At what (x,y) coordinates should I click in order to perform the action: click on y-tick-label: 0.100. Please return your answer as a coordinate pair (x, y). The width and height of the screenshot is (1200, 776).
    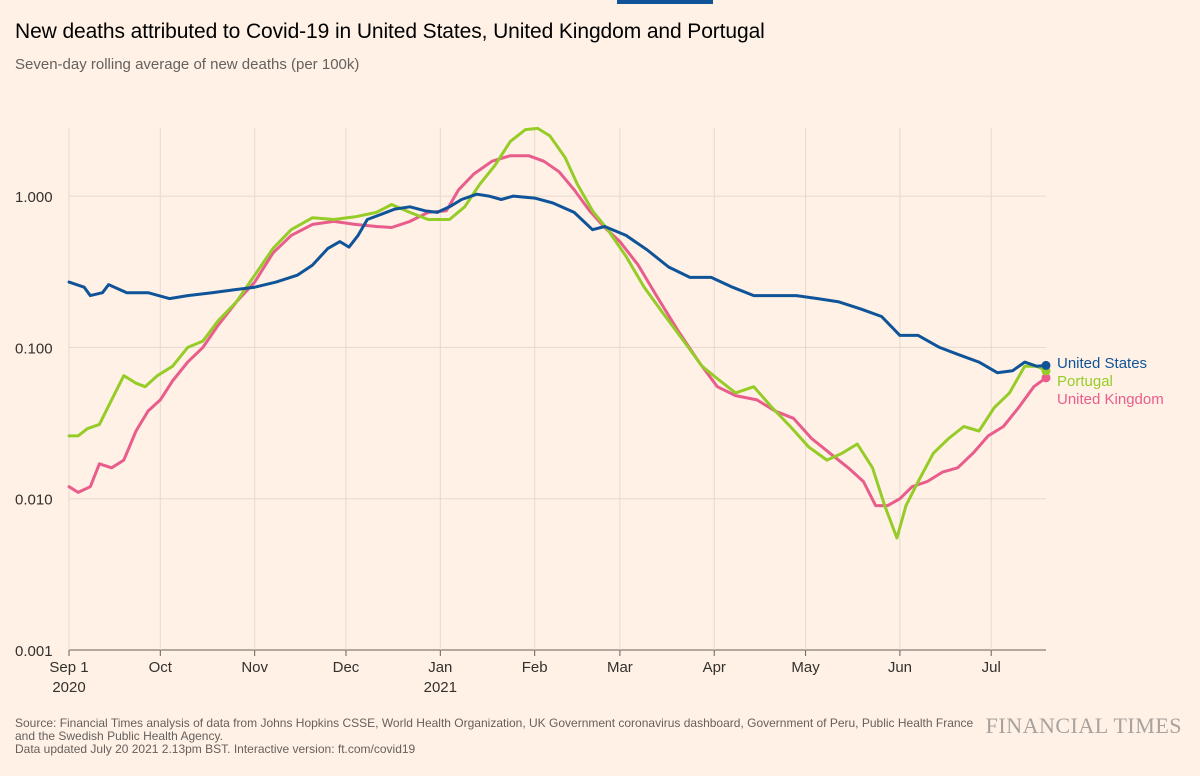
    Looking at the image, I should click on (34, 348).